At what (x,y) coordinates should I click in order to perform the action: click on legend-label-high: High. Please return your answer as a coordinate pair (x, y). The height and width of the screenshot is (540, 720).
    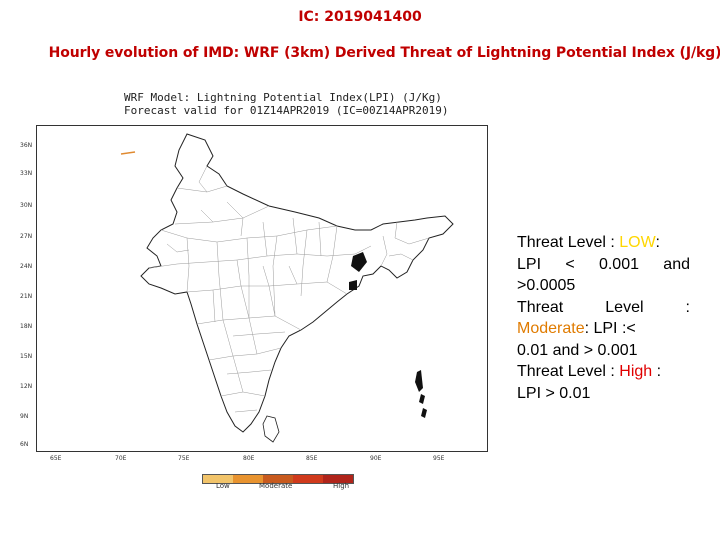
    Looking at the image, I should click on (341, 486).